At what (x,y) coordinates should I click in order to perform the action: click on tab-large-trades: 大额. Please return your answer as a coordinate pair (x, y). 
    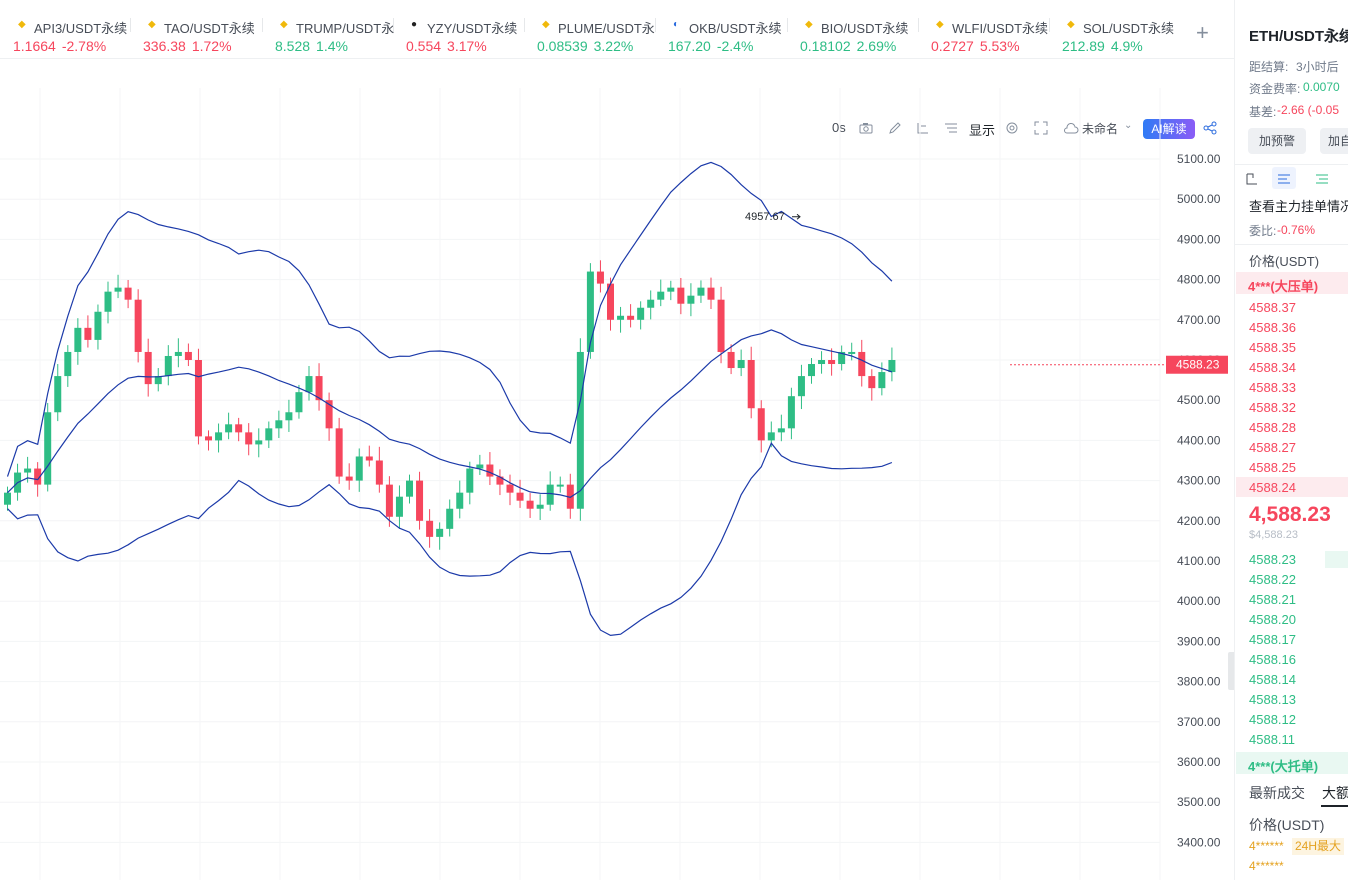
    Looking at the image, I should click on (1335, 793).